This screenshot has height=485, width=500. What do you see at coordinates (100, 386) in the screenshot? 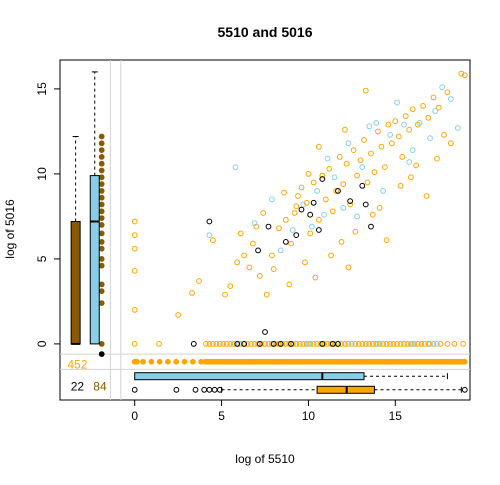
I see `count-label-2: 84` at bounding box center [100, 386].